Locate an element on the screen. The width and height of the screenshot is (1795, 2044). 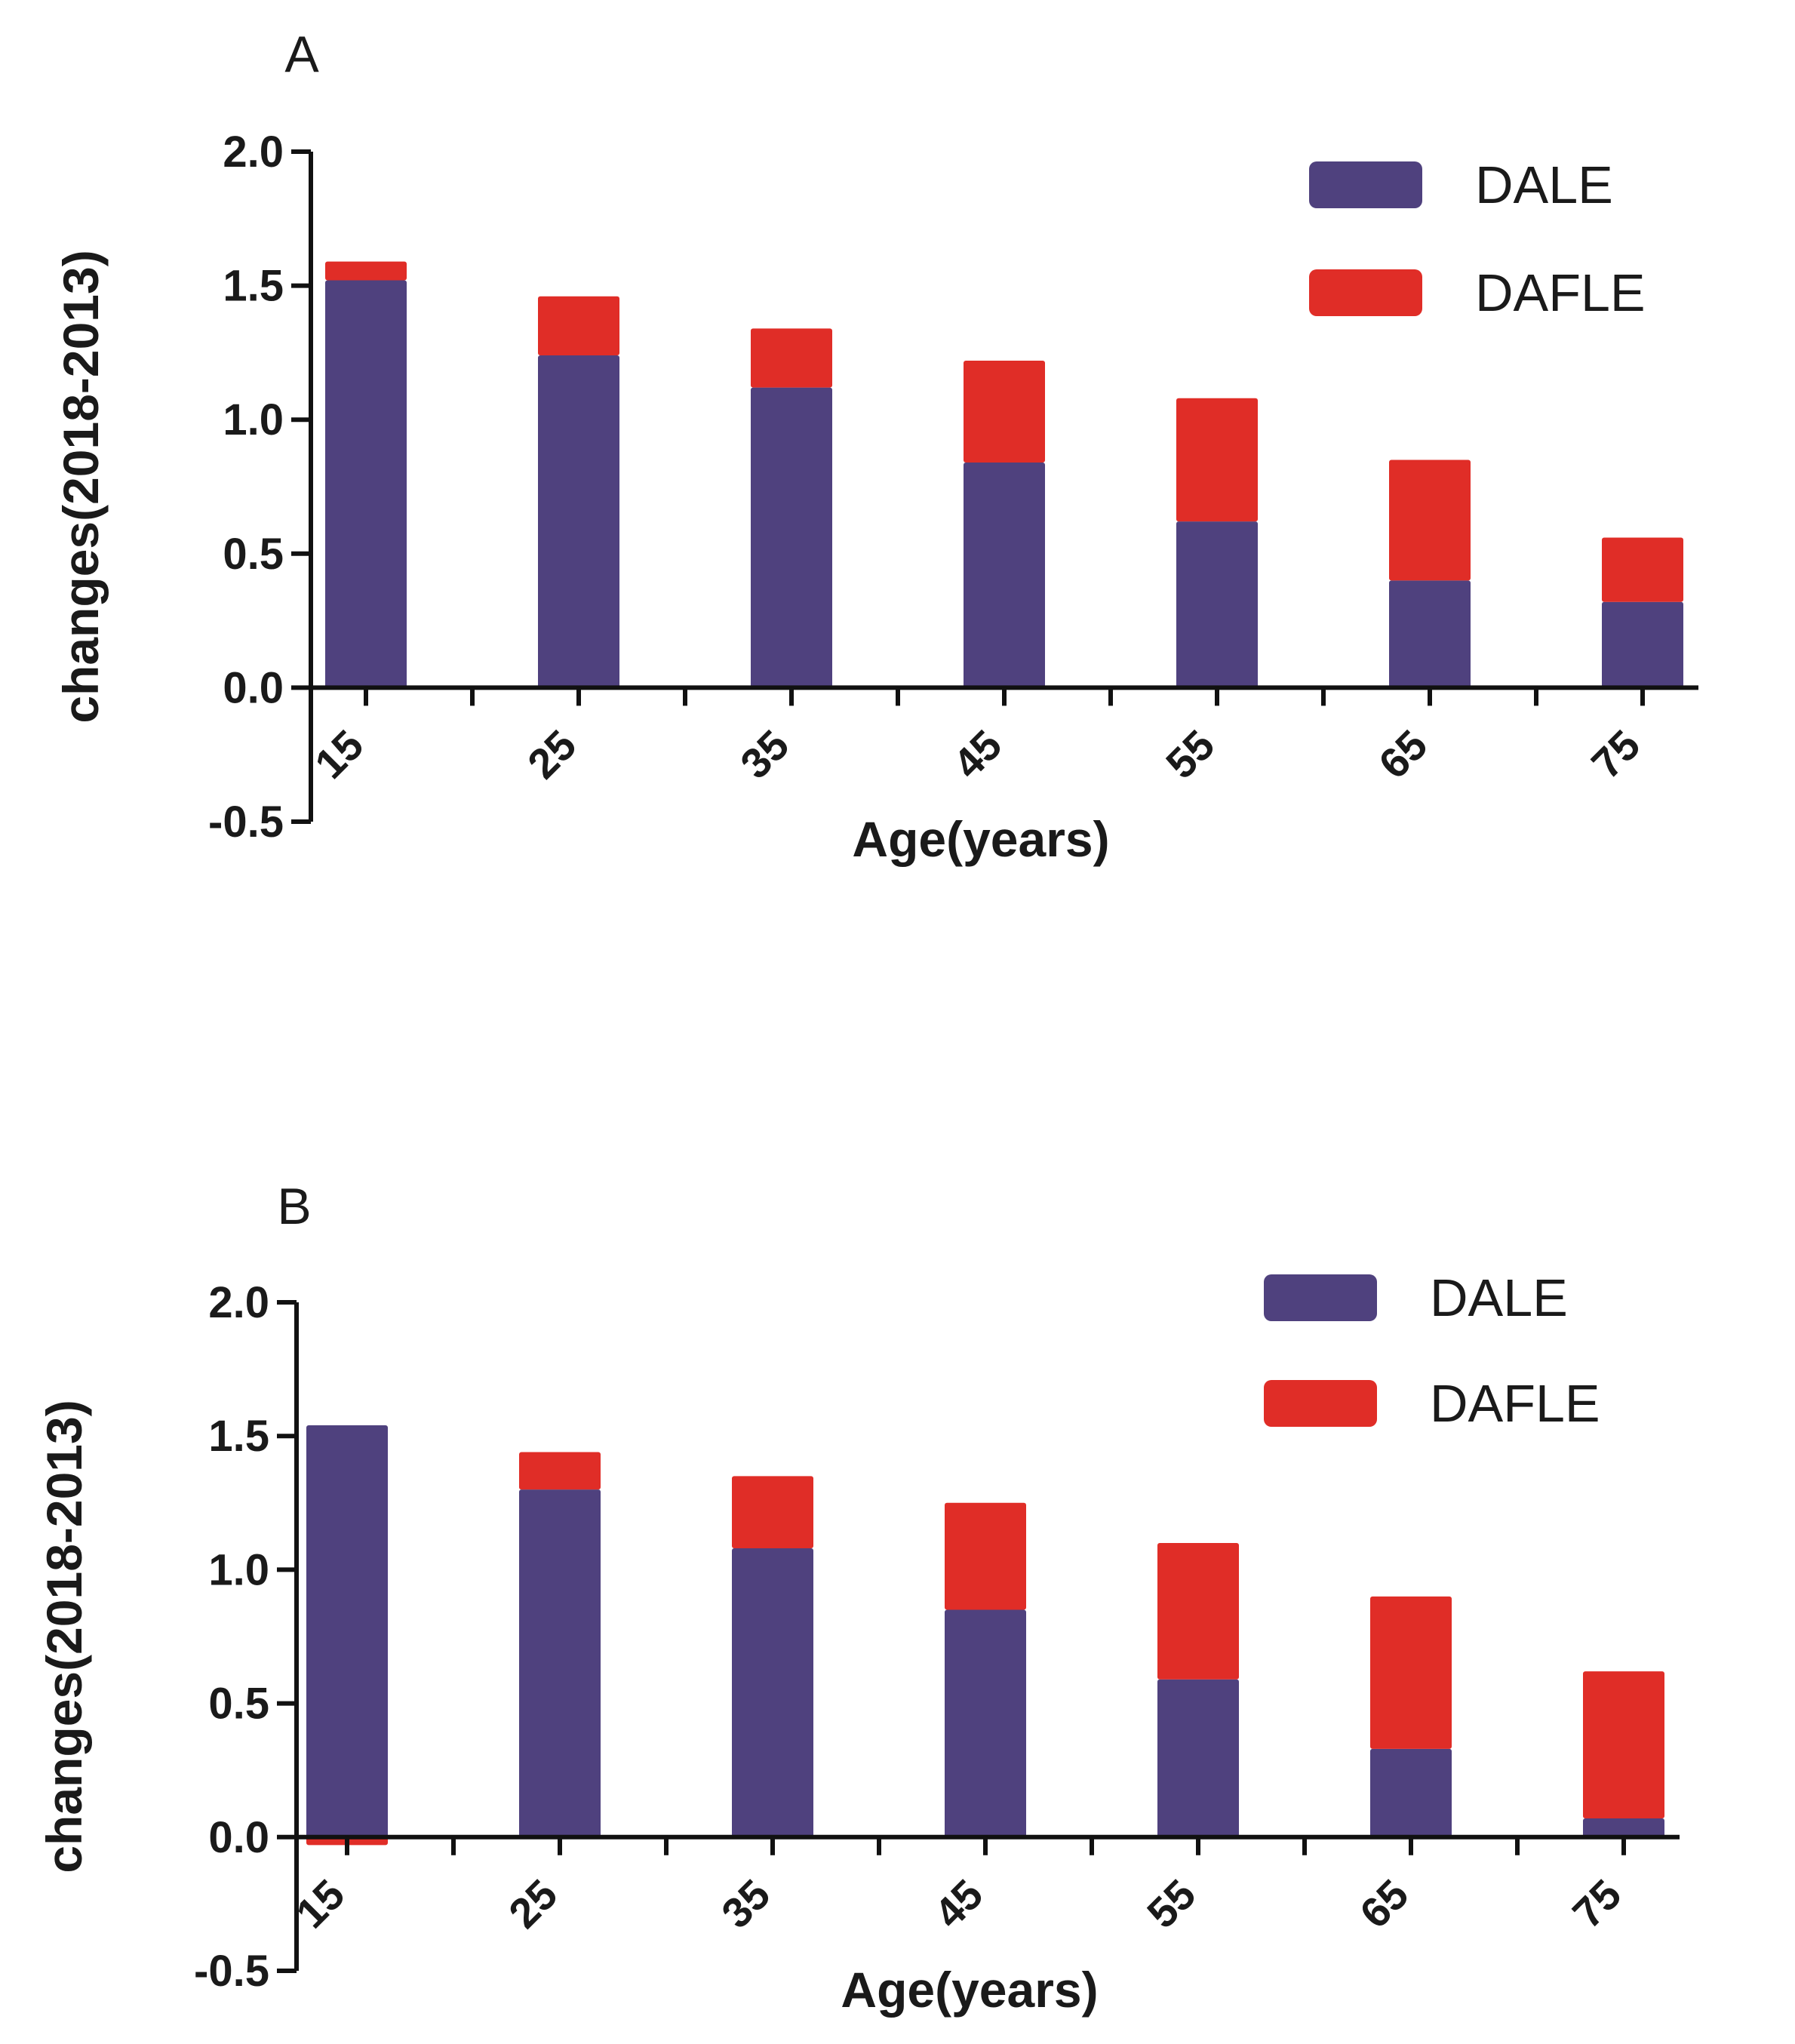
panel-label: A is located at coordinates (302, 54).